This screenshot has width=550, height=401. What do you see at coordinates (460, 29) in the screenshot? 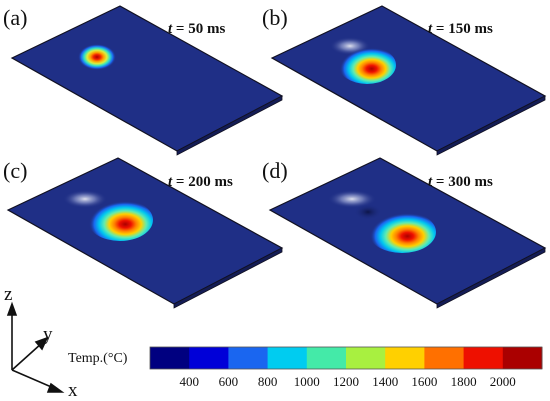
I see `time-label-b: t = 150 ms` at bounding box center [460, 29].